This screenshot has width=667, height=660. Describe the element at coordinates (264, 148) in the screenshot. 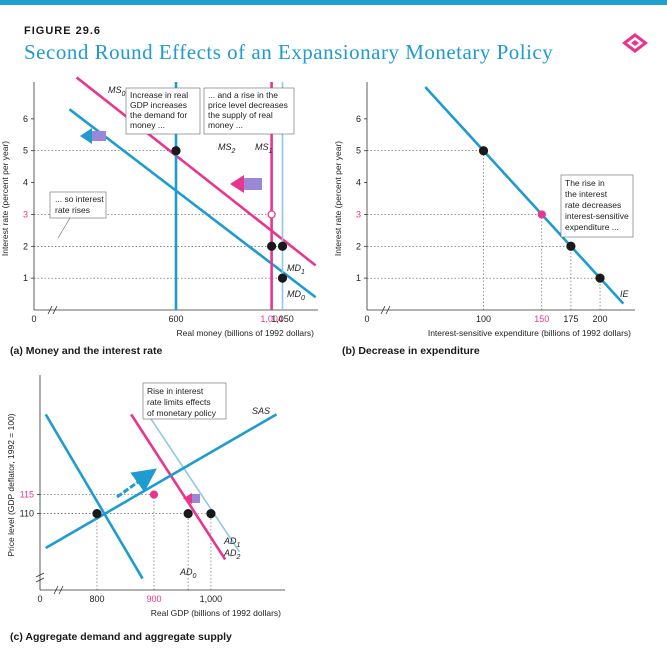

I see `ms1-label: MS1` at that location.